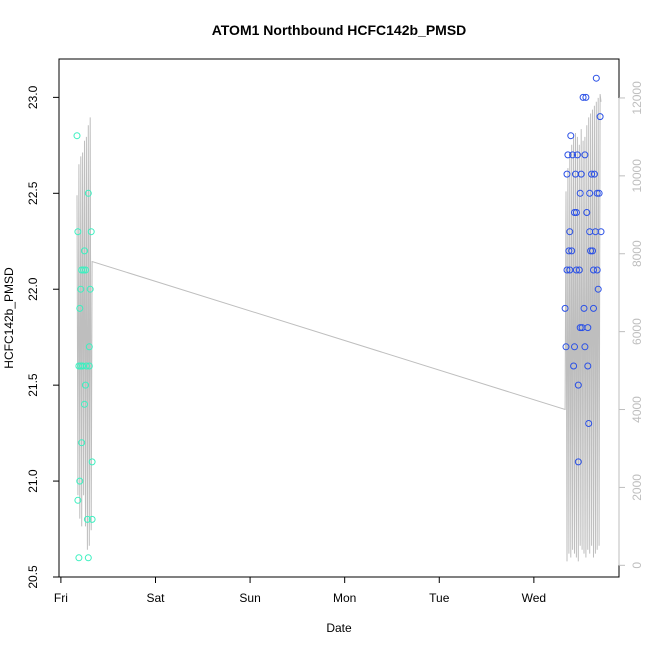 This screenshot has height=650, width=650. Describe the element at coordinates (33, 577) in the screenshot. I see `y-tick-label: 20.5` at that location.